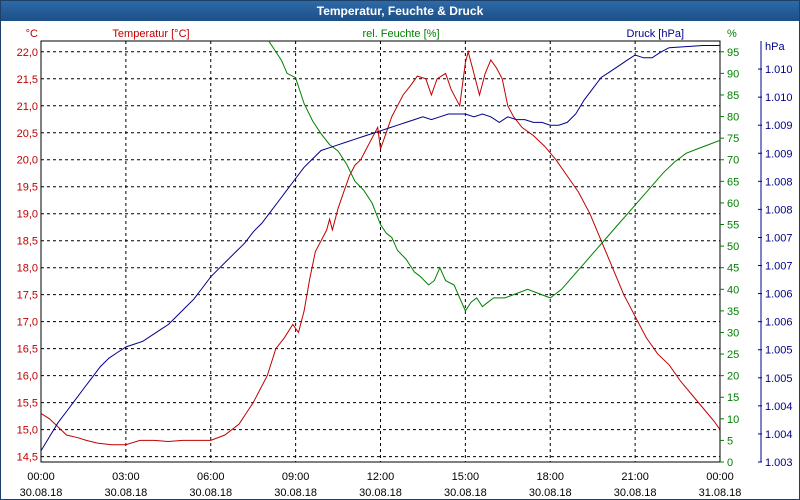 The height and width of the screenshot is (500, 800). Describe the element at coordinates (733, 118) in the screenshot. I see `middle-axis-tick-label: 80` at that location.